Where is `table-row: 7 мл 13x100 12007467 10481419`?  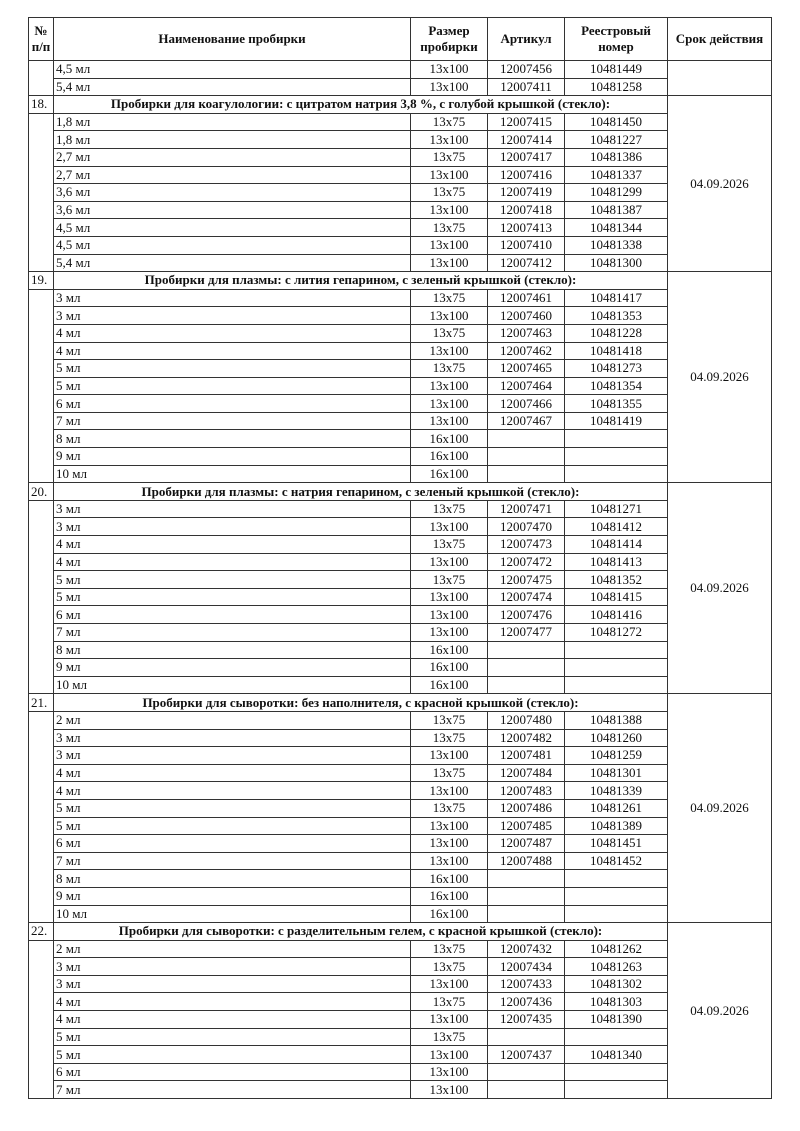
table-row: 7 мл 13x100 12007467 10481419 is located at coordinates (400, 421).